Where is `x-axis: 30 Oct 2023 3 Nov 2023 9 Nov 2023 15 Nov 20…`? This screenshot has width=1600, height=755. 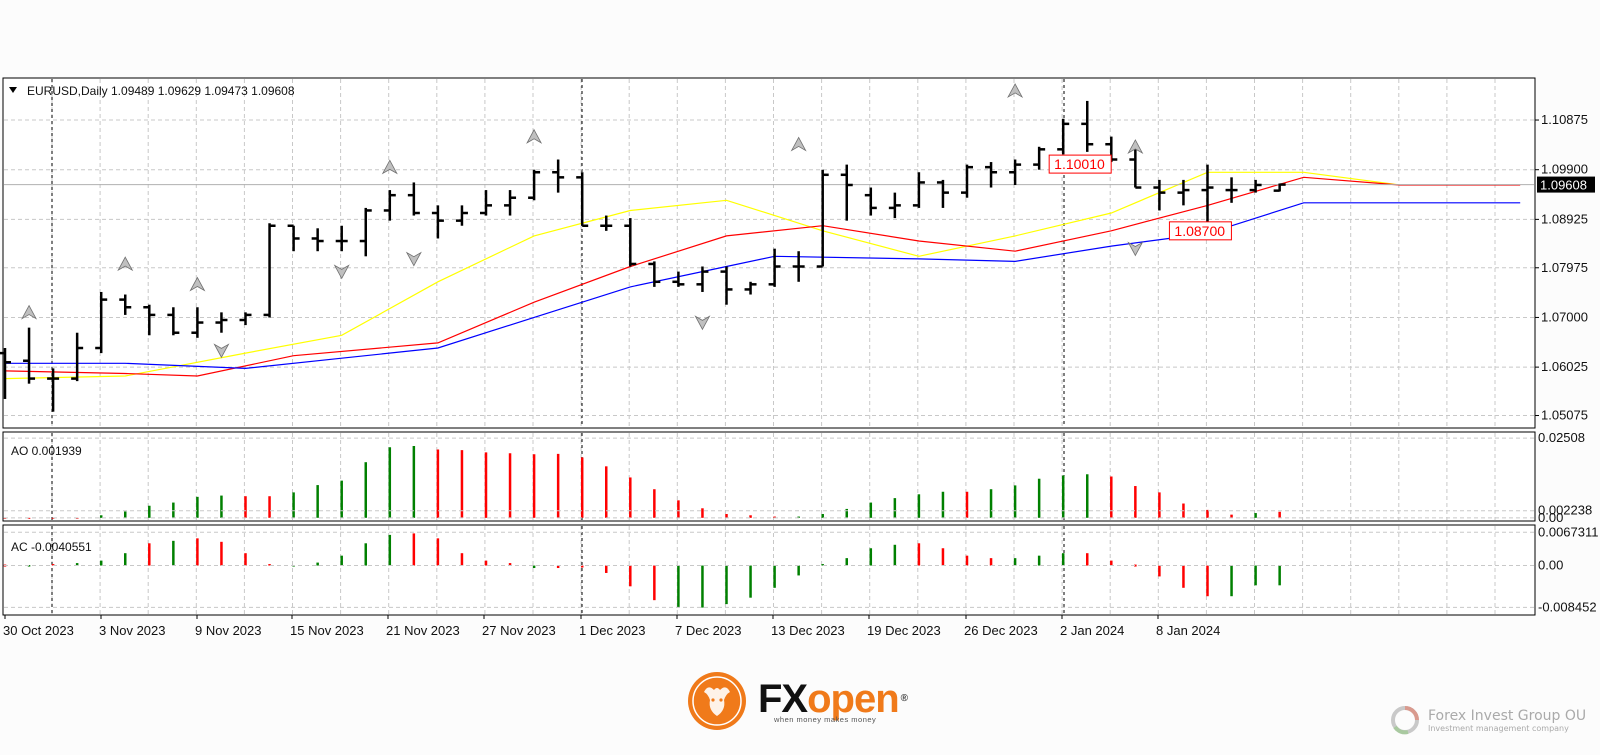 x-axis: 30 Oct 2023 3 Nov 2023 9 Nov 2023 15 Nov 20… is located at coordinates (611, 626).